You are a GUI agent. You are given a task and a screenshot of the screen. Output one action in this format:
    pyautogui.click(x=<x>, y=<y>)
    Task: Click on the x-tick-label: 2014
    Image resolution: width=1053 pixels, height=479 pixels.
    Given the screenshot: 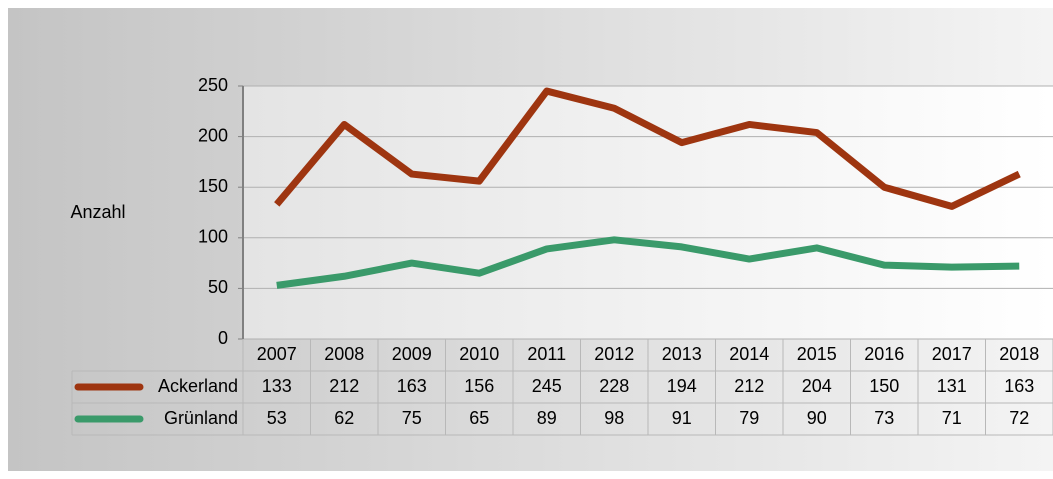 What is the action you would take?
    pyautogui.click(x=749, y=354)
    